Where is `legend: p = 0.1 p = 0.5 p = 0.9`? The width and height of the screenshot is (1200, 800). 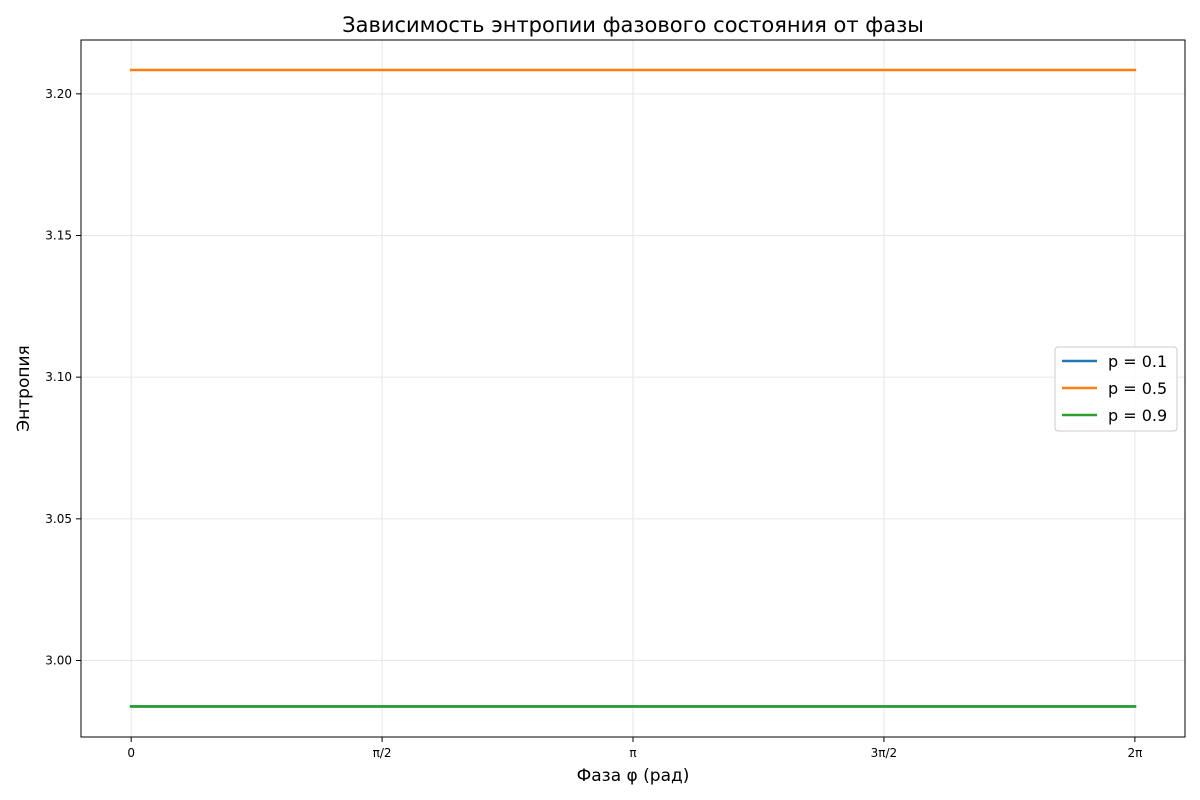
legend: p = 0.1 p = 0.5 p = 0.9 is located at coordinates (1116, 389).